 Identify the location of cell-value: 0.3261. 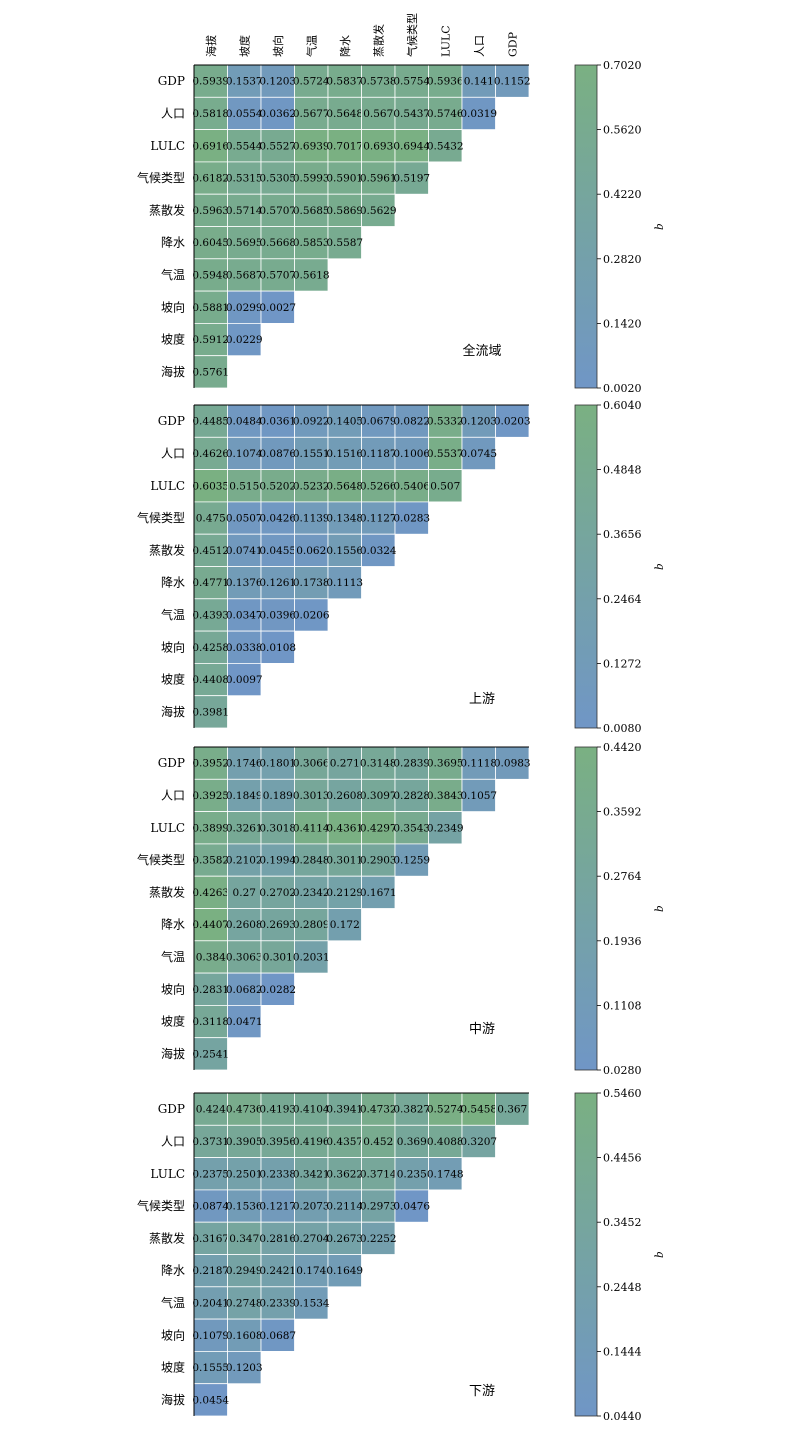
(244, 828).